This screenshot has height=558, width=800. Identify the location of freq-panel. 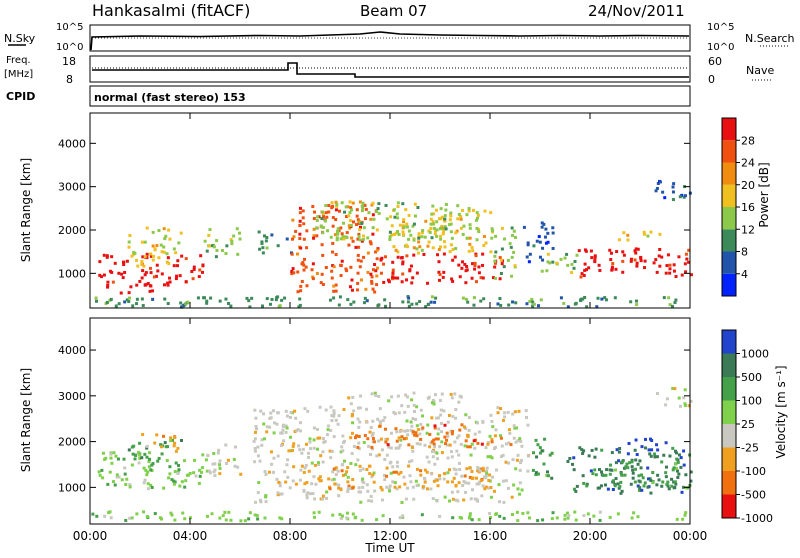
(390, 69).